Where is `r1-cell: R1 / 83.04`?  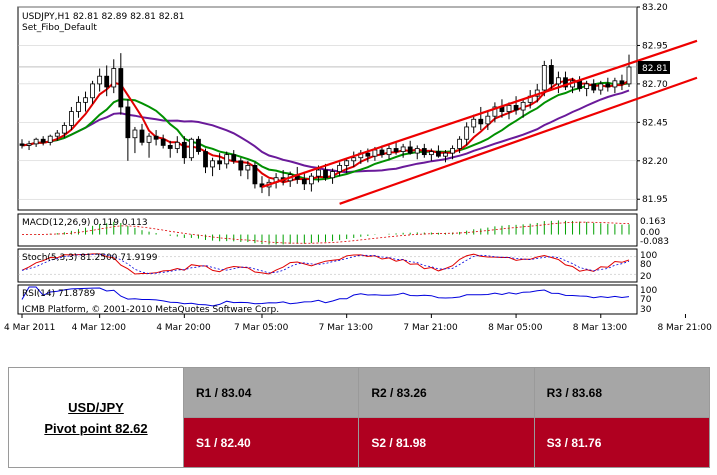
r1-cell: R1 / 83.04 is located at coordinates (271, 392).